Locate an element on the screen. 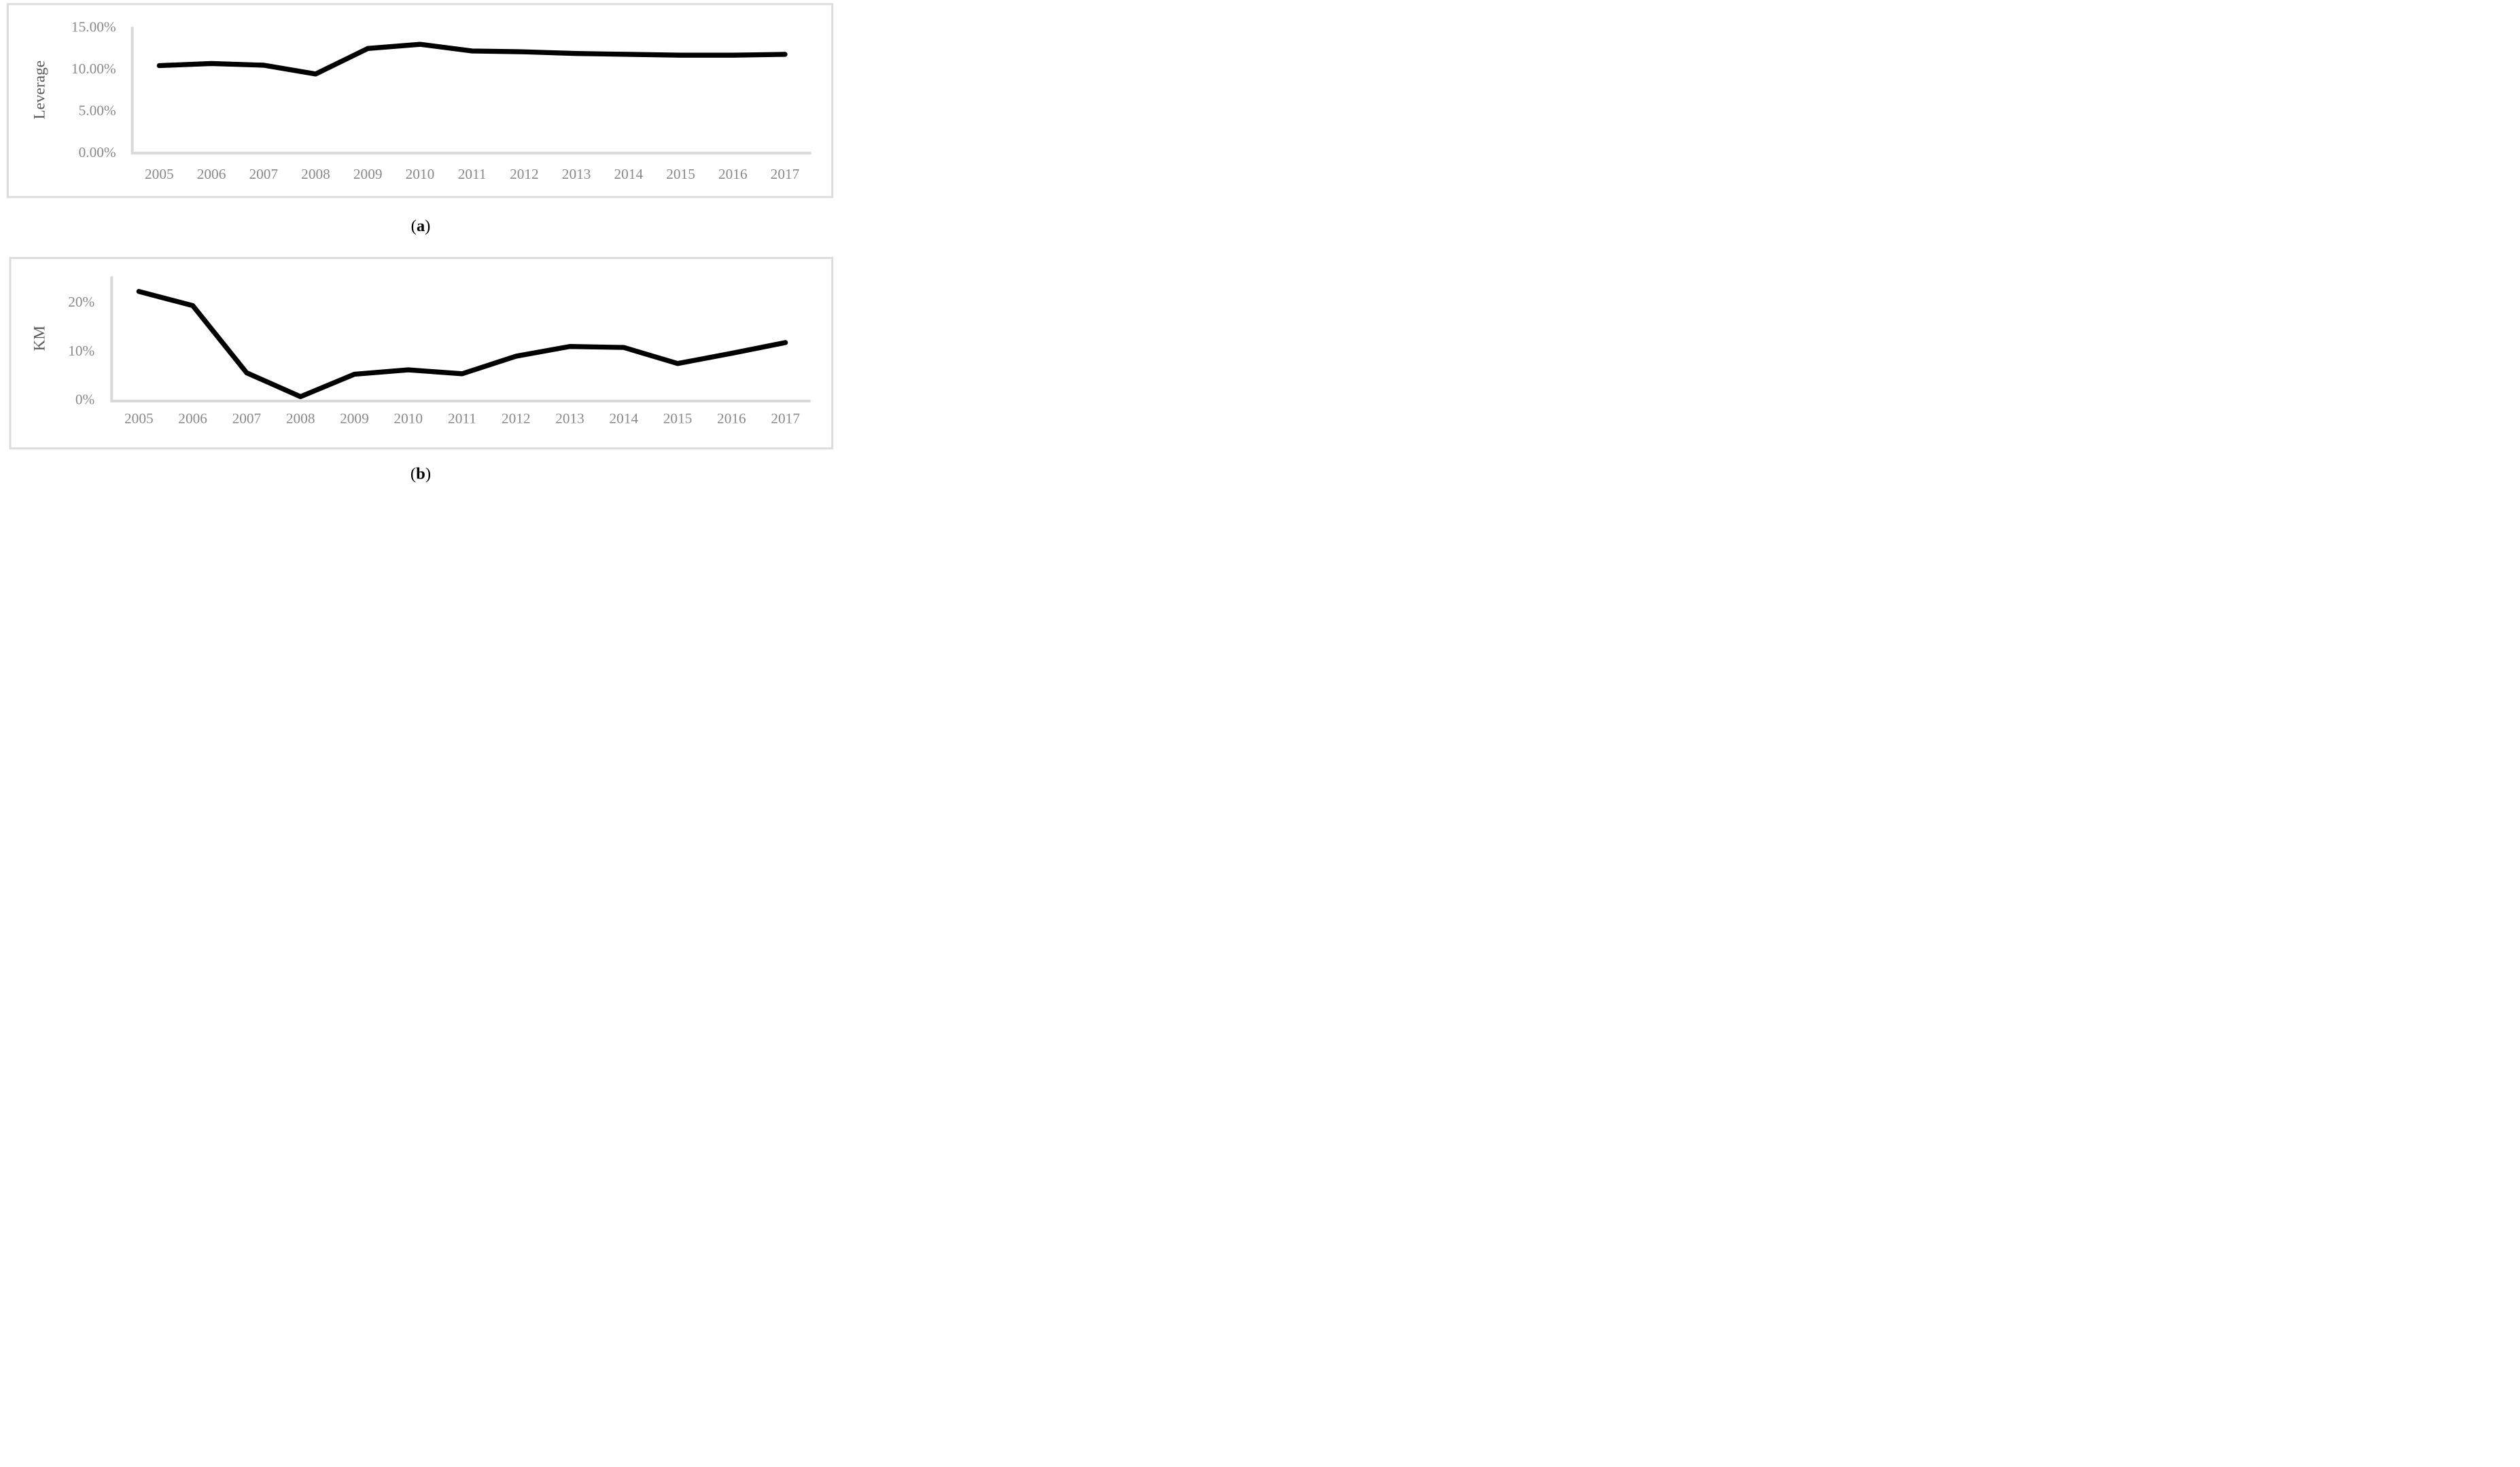 Image resolution: width=2520 pixels, height=1467 pixels. chart-a-x-tick-label: 2007 is located at coordinates (263, 174).